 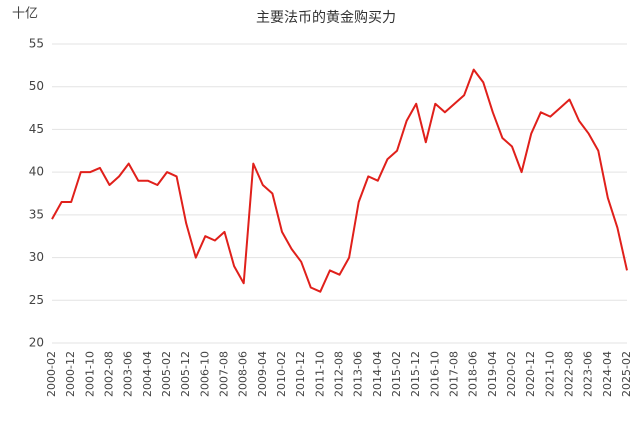 What do you see at coordinates (36, 129) in the screenshot?
I see `y-tick-label: 45` at bounding box center [36, 129].